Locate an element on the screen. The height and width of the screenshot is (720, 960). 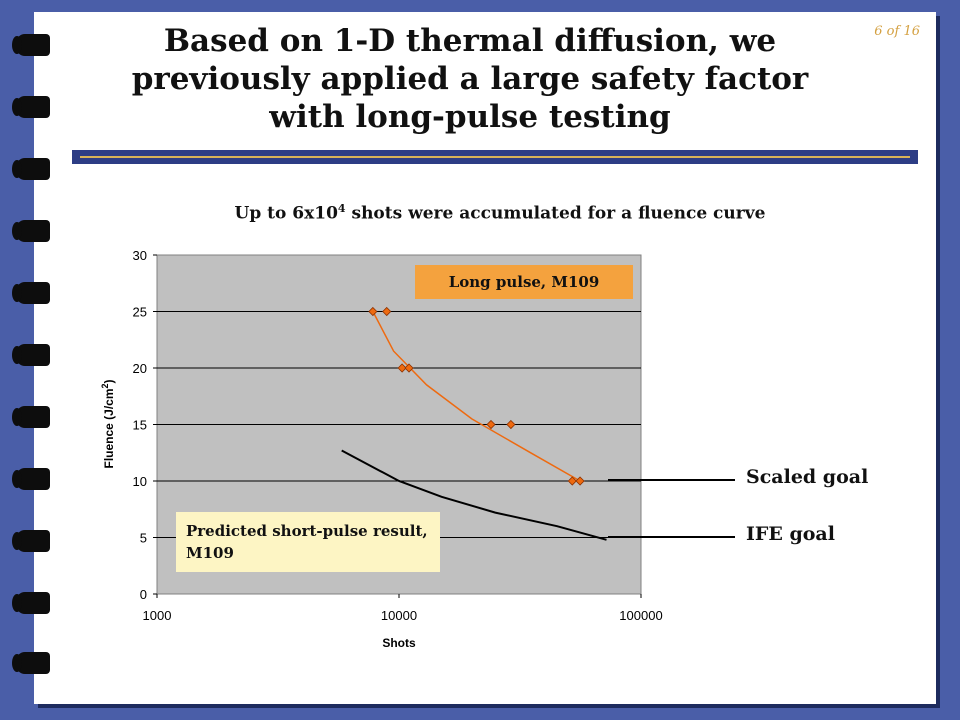
ife-goal-label: IFE goal is located at coordinates (790, 534).